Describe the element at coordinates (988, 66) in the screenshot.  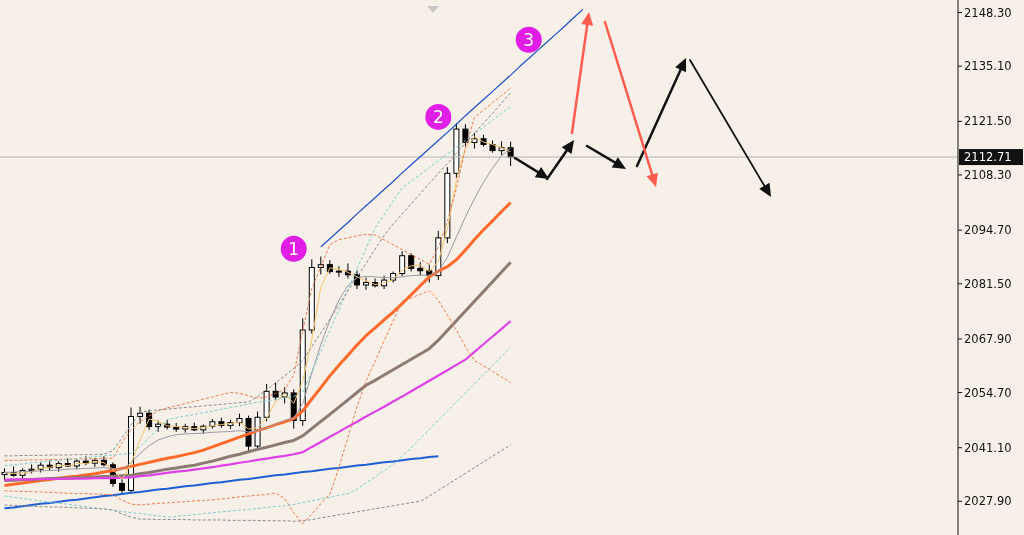
I see `y-tick-label: 2135.10` at that location.